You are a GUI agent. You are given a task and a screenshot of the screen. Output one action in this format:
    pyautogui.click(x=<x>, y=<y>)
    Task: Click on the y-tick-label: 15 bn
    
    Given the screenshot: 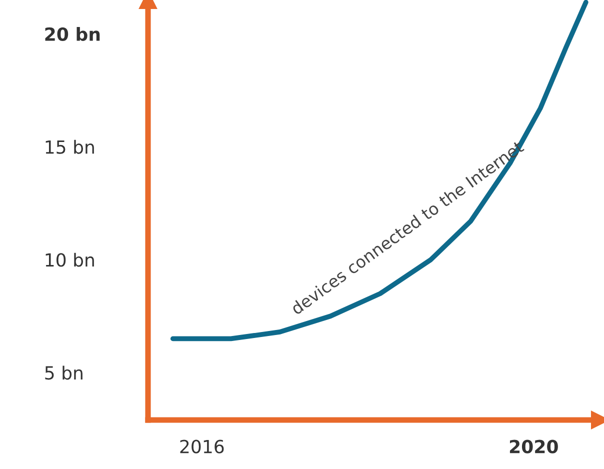 What is the action you would take?
    pyautogui.click(x=70, y=147)
    